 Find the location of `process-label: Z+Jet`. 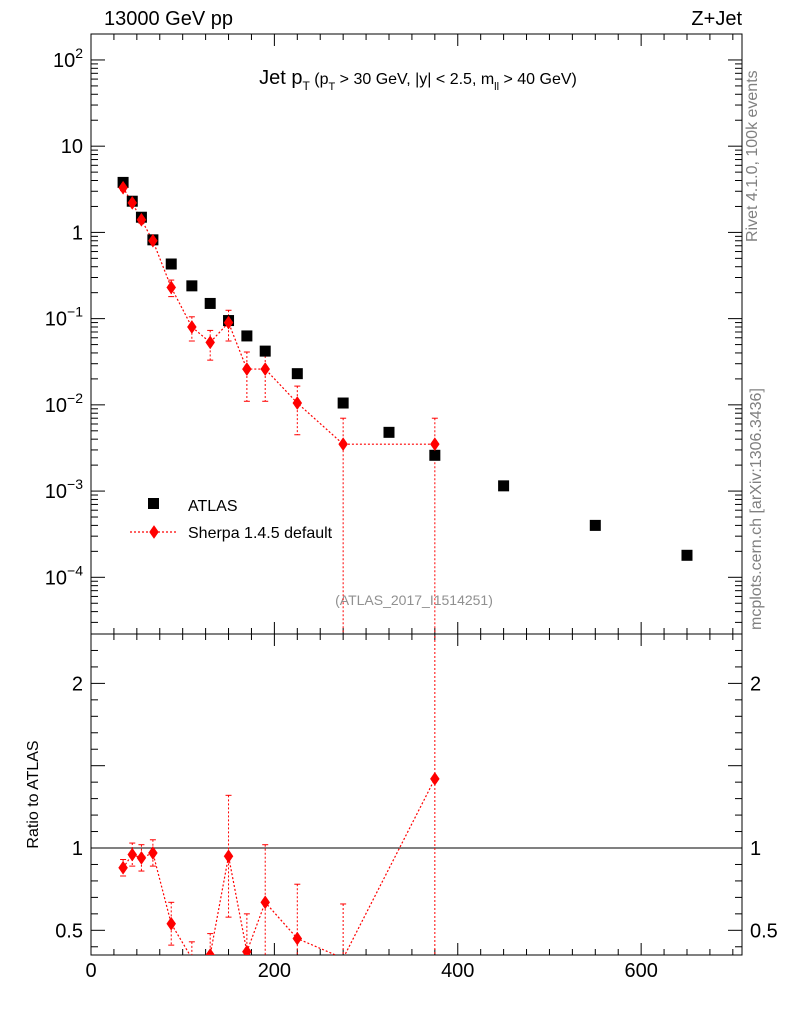

process-label: Z+Jet is located at coordinates (716, 19).